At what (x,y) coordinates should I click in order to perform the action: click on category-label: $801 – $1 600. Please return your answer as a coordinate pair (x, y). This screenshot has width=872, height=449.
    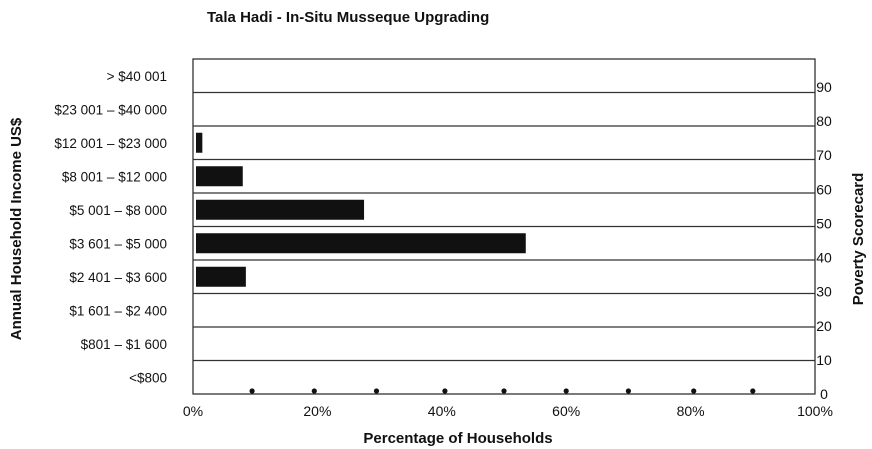
    Looking at the image, I should click on (124, 344).